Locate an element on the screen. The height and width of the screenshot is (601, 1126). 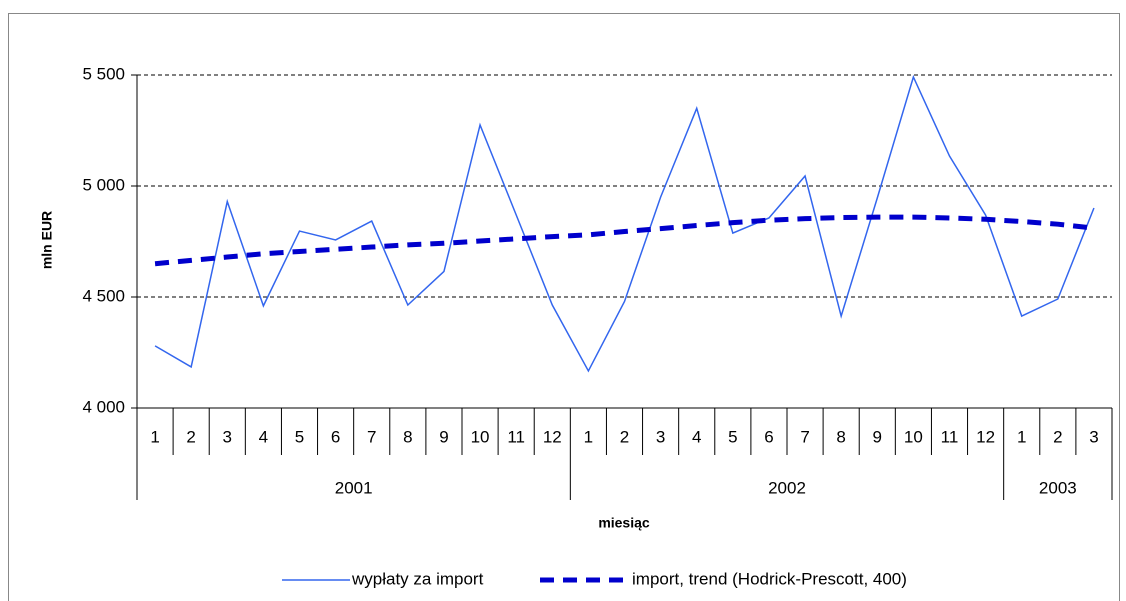
y-tick-label: 5 000 is located at coordinates (103, 184).